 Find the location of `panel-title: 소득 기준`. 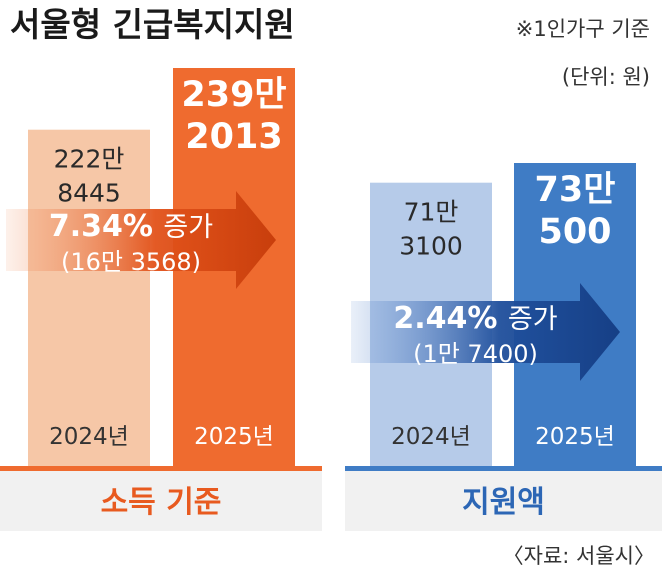

panel-title: 소득 기준 is located at coordinates (161, 502).